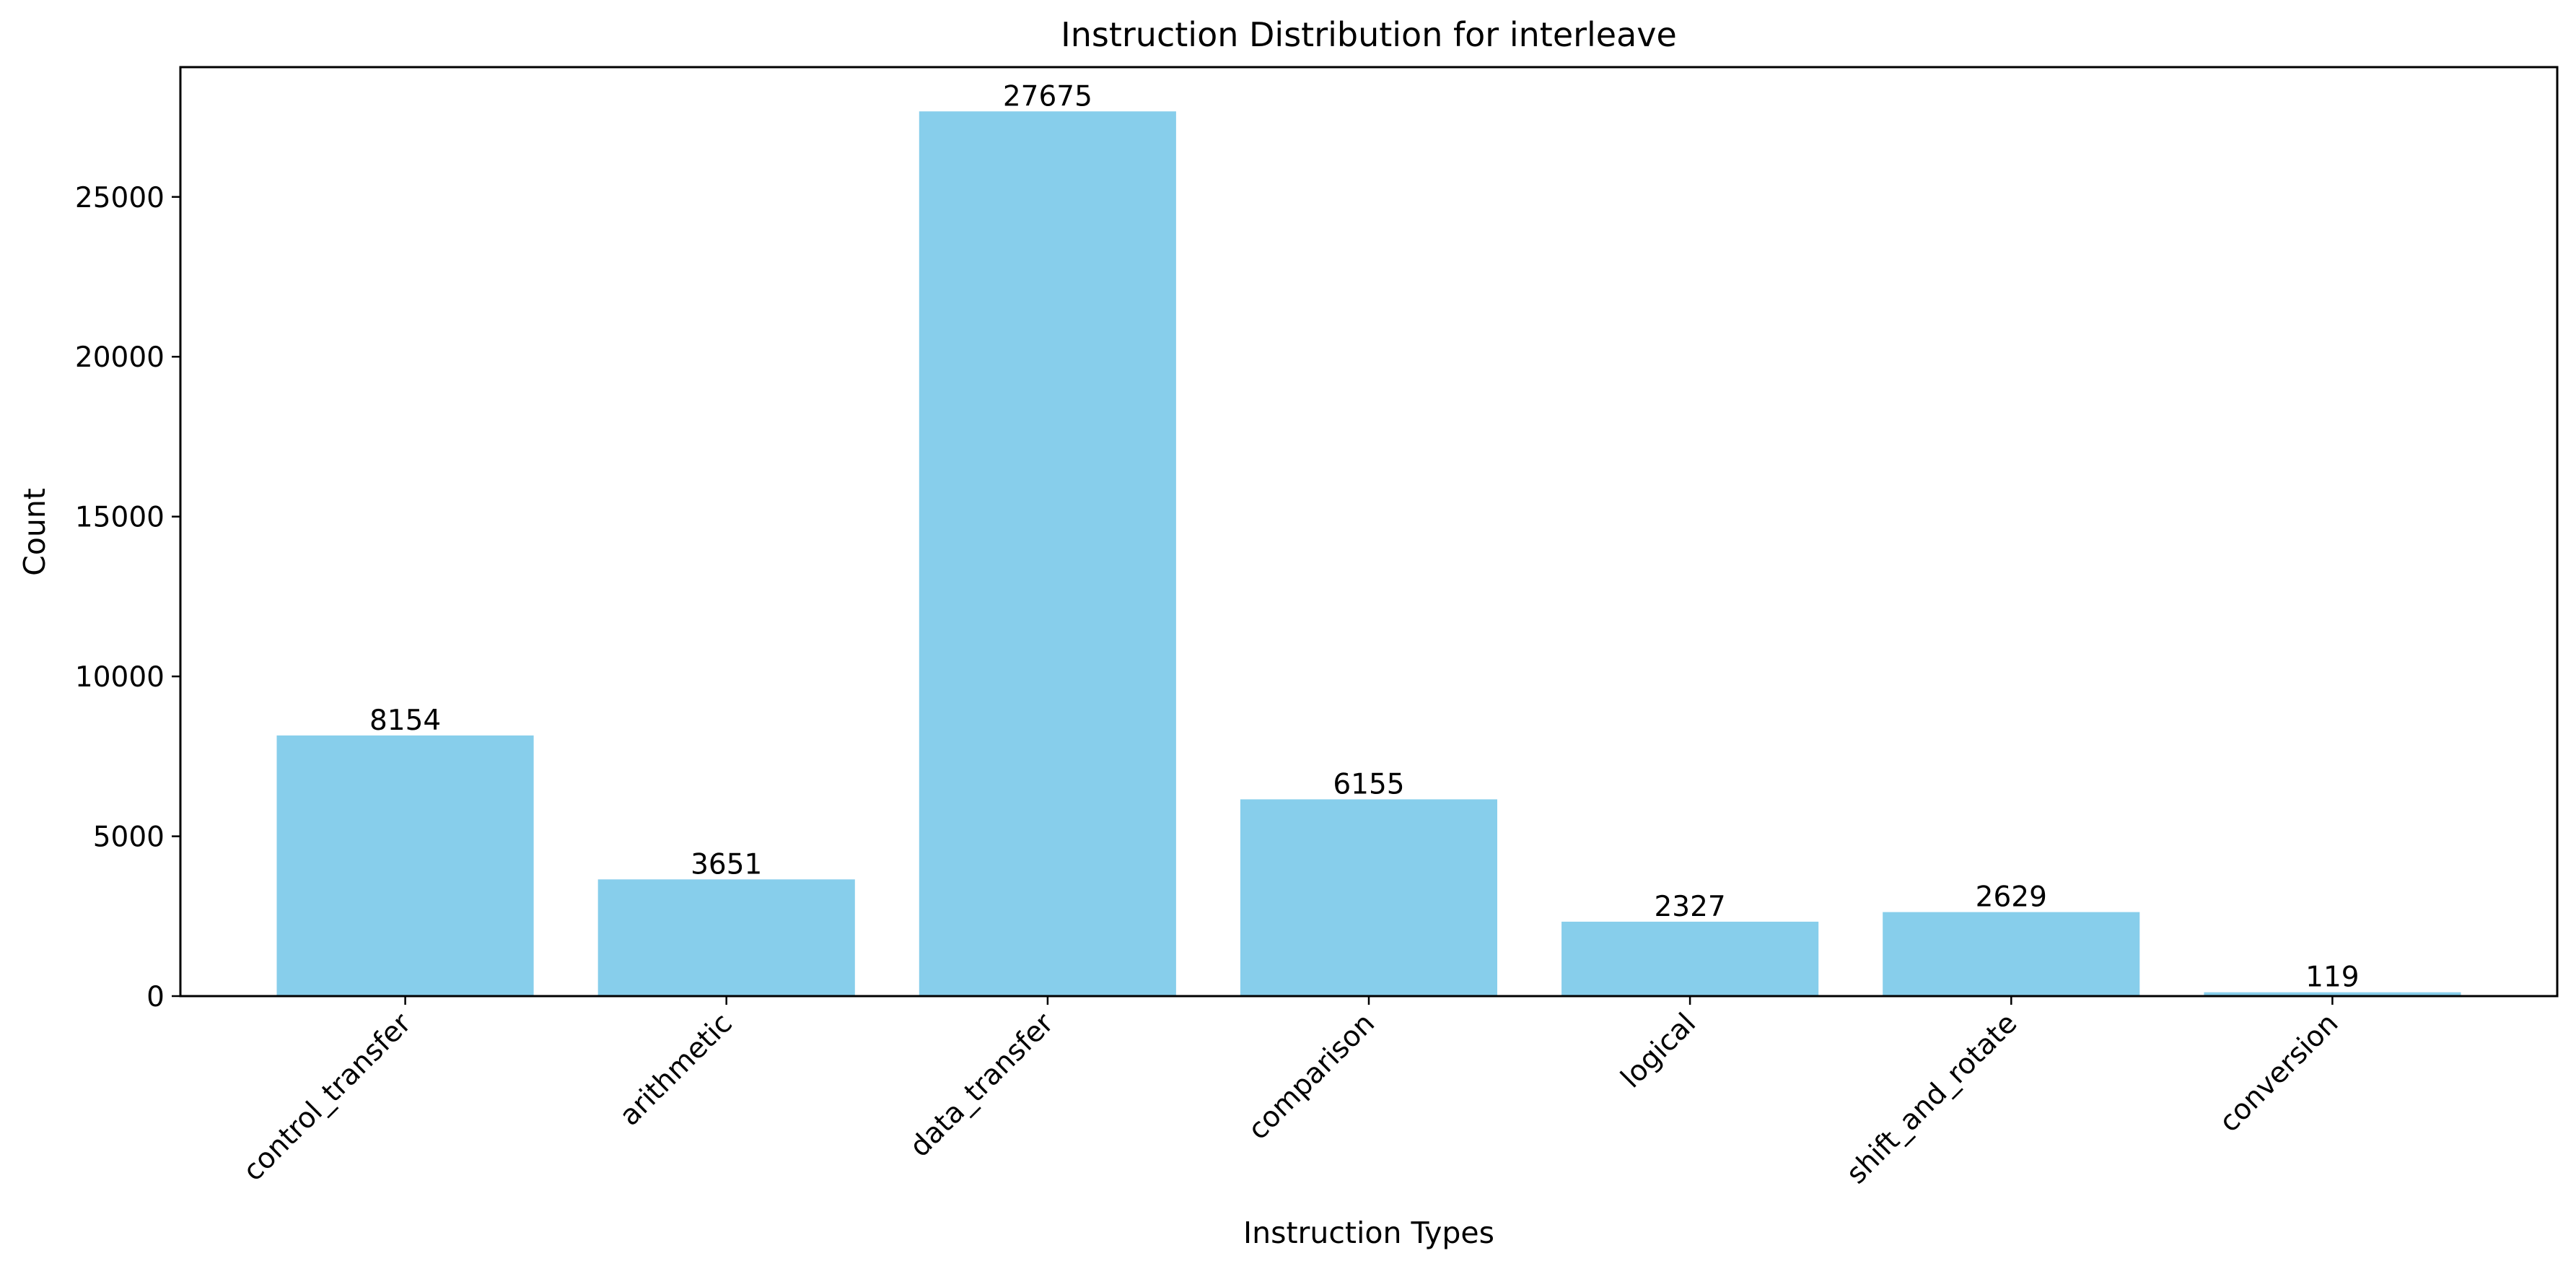  I want to click on bar-logical, so click(1690, 959).